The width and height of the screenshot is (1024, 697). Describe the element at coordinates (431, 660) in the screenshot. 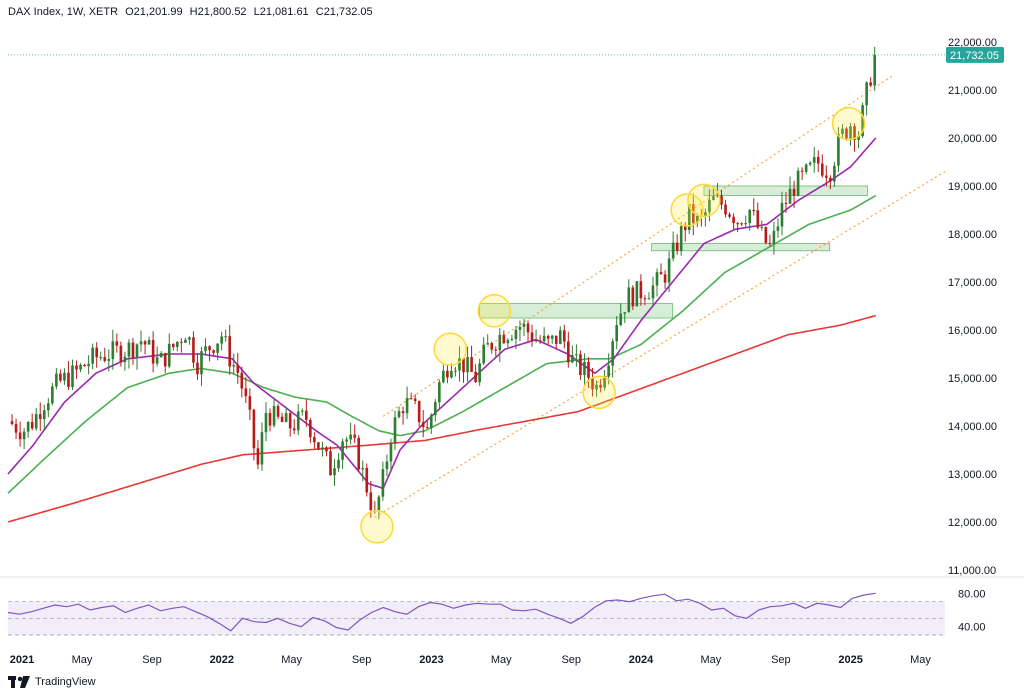

I see `time-tick-label: 2023` at that location.